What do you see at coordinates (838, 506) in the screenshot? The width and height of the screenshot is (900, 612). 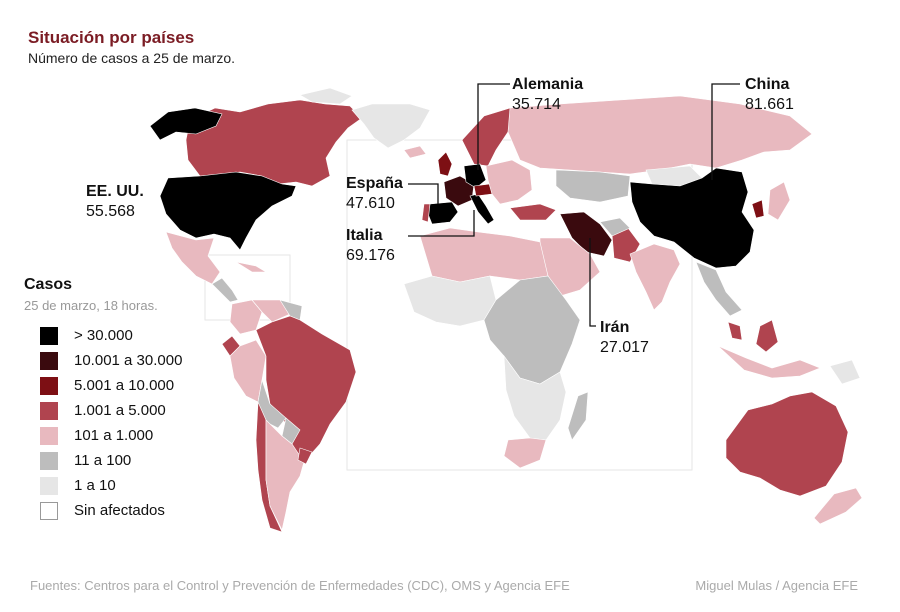 I see `country-new-zealand` at bounding box center [838, 506].